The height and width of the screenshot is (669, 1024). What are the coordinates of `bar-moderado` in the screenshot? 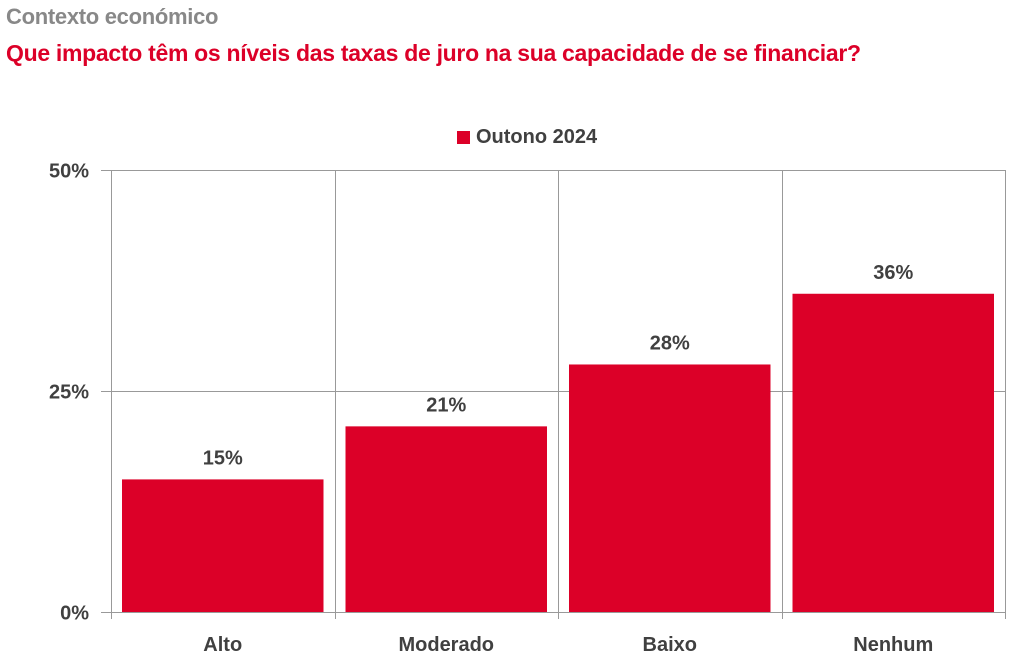 It's located at (446, 519).